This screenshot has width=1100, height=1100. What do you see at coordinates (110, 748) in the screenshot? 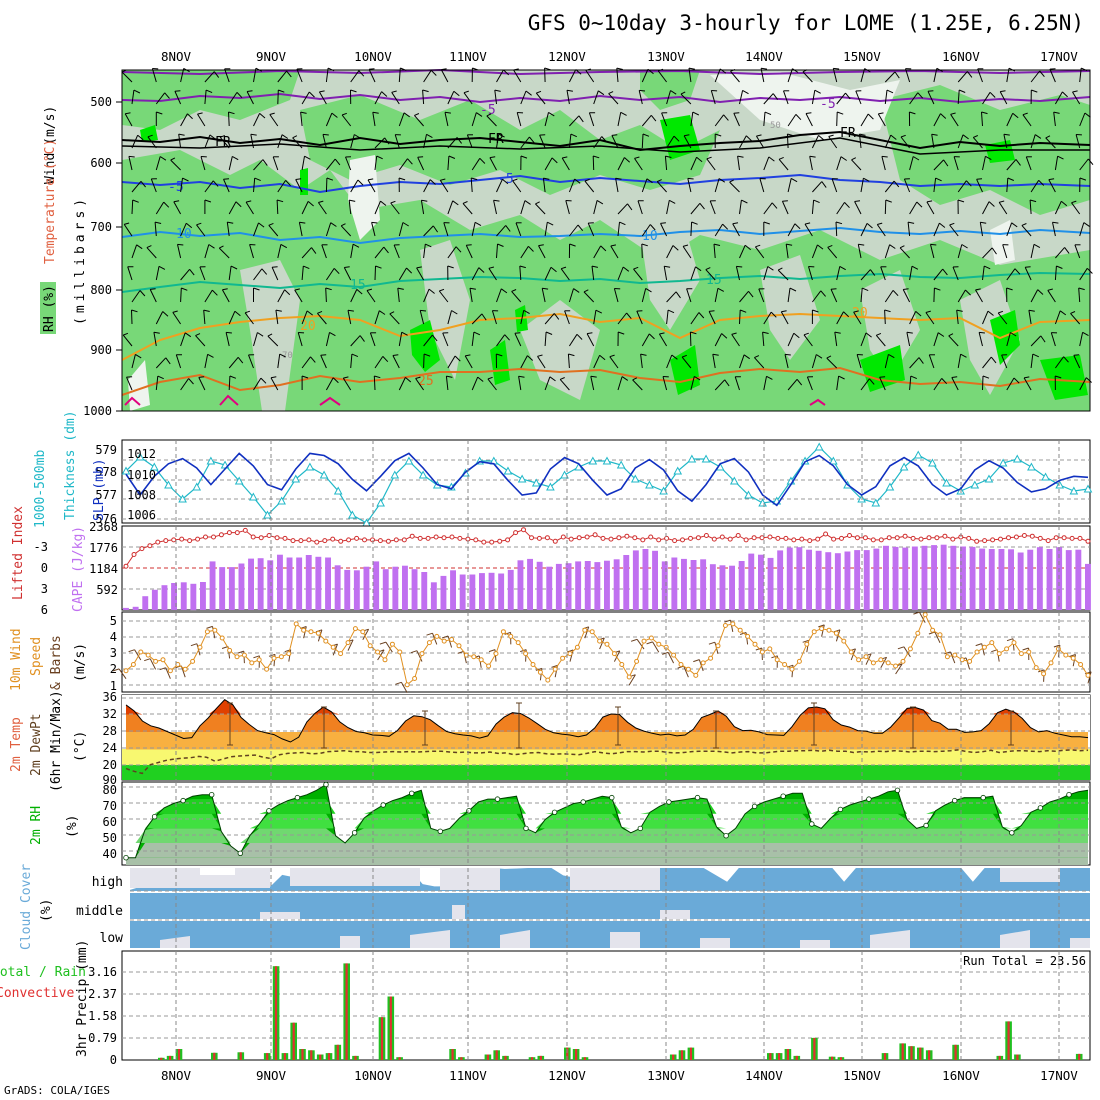
I see `temp2m-tick: 24` at bounding box center [110, 748].